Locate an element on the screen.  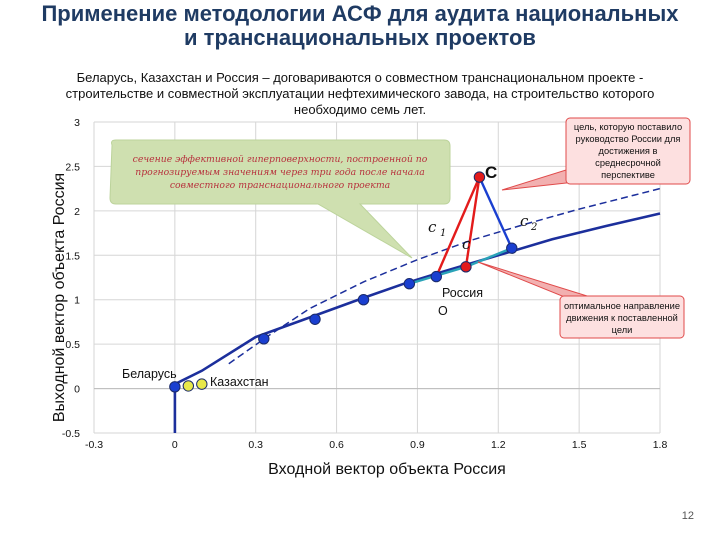
label-c2: c is located at coordinates (524, 221).